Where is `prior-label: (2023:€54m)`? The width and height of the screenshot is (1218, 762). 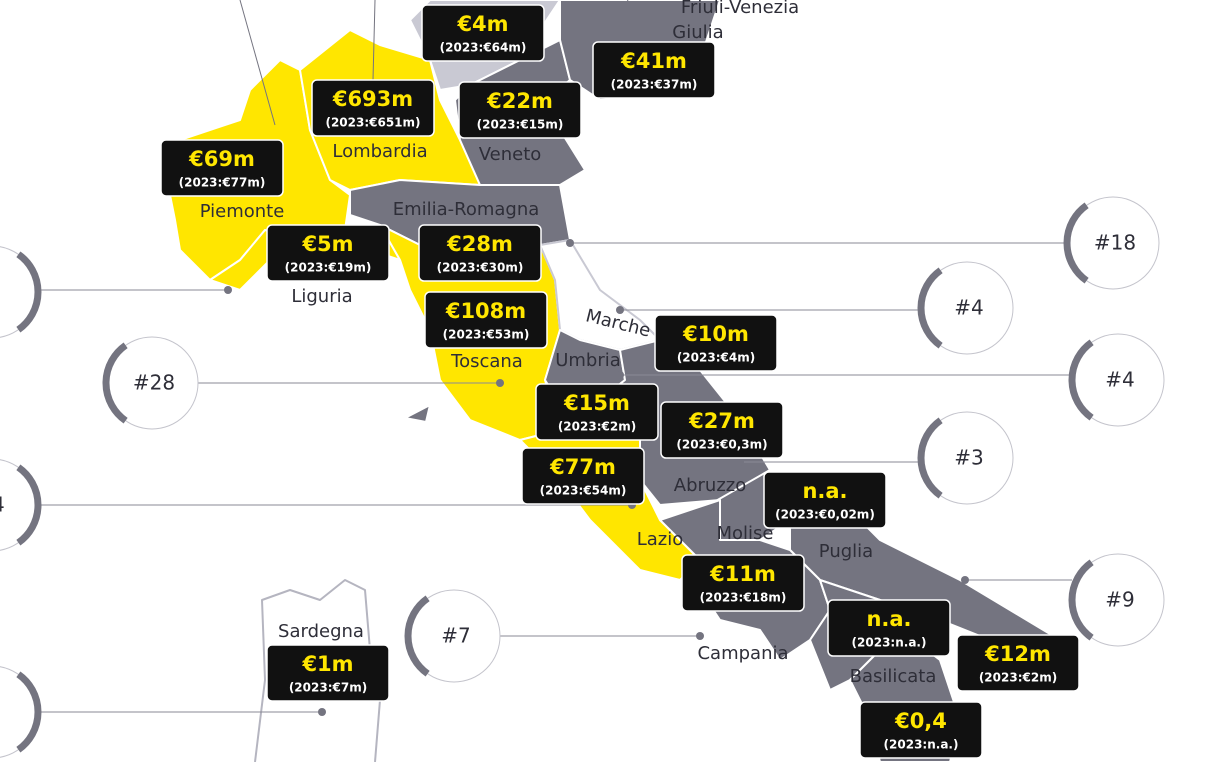 prior-label: (2023:€54m) is located at coordinates (583, 491).